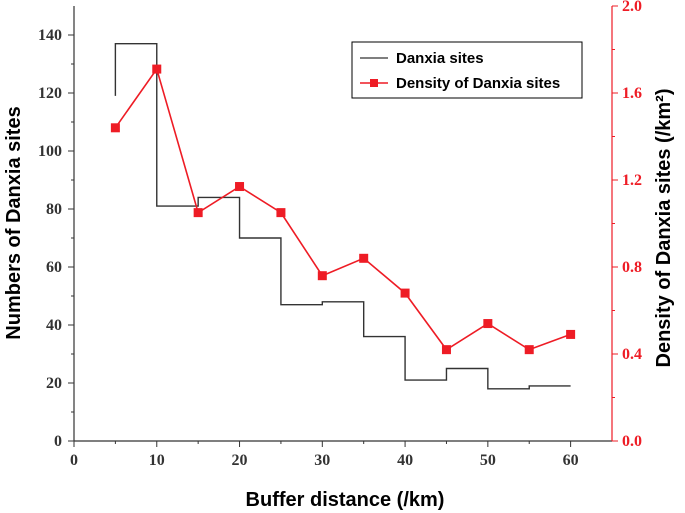 Image resolution: width=685 pixels, height=513 pixels. What do you see at coordinates (54, 383) in the screenshot?
I see `y-left-tick-label: 20` at bounding box center [54, 383].